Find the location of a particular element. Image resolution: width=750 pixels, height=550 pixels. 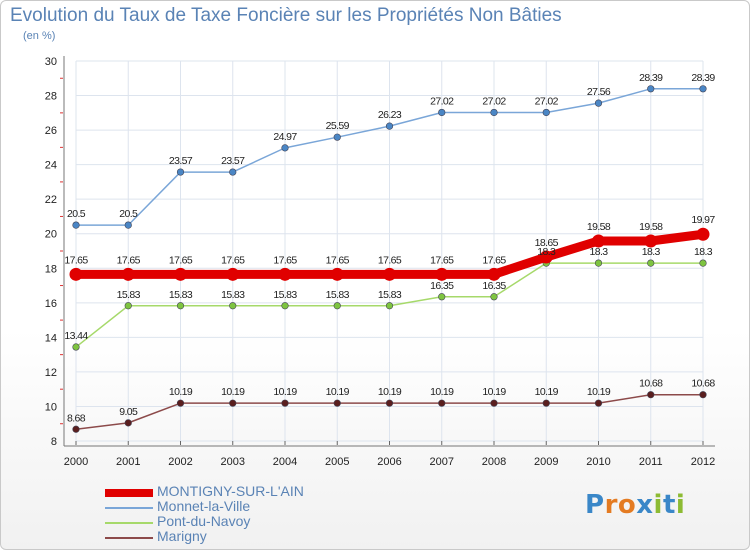

brand-letter: x is located at coordinates (645, 505).